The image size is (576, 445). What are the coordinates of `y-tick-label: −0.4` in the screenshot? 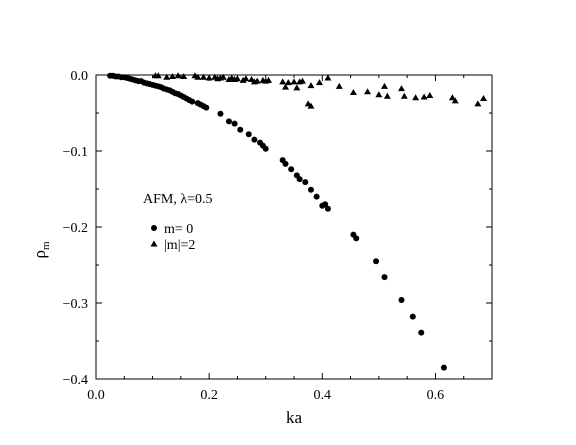 It's located at (75, 380).